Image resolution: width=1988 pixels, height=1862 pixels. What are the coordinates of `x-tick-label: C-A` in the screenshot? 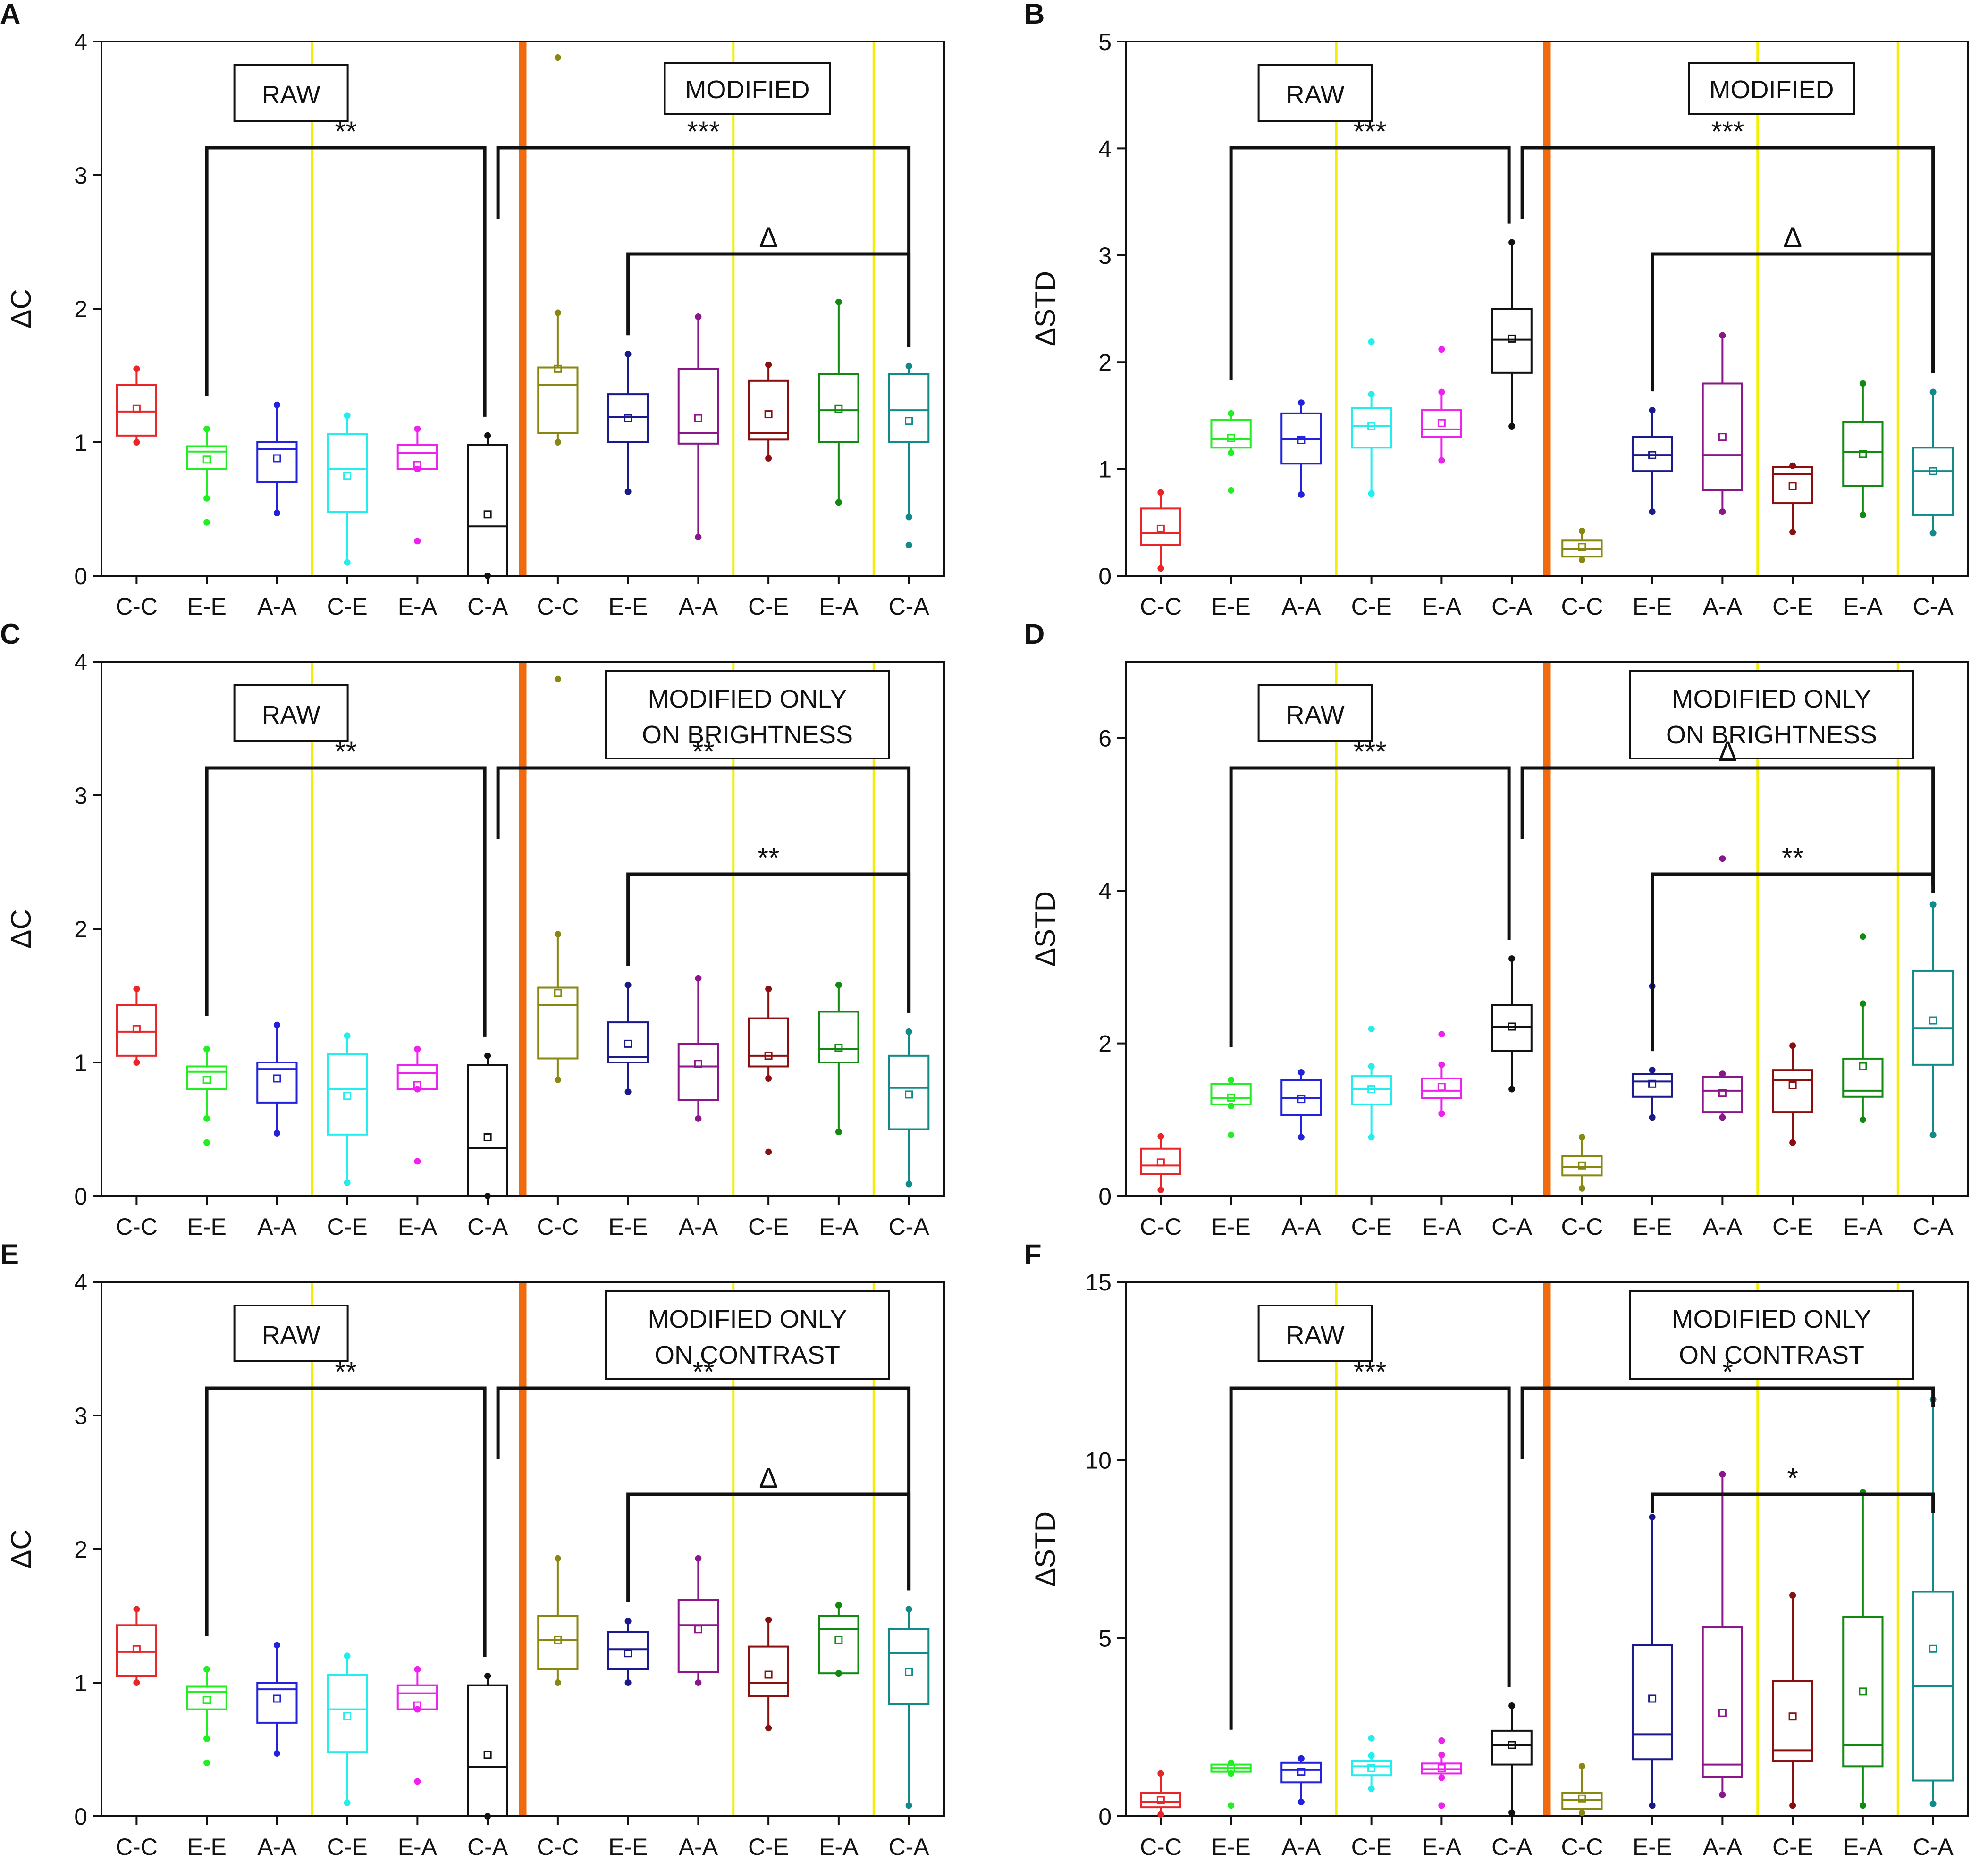 It's located at (1933, 1847).